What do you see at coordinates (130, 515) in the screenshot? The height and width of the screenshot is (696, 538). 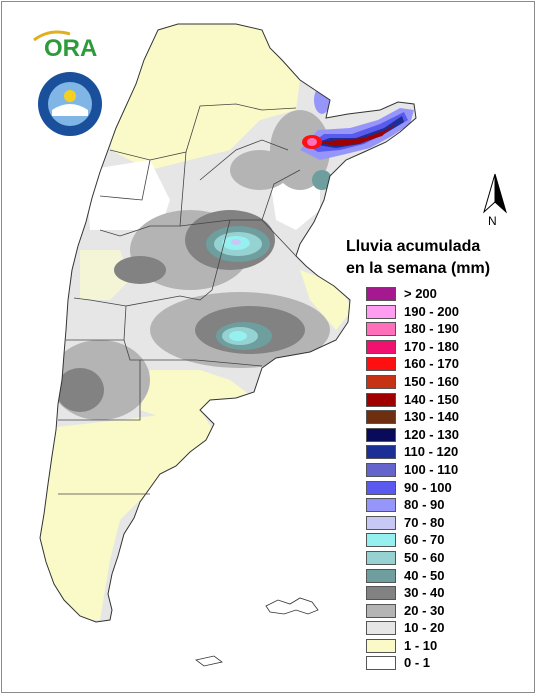 I see `rain-zone-south` at bounding box center [130, 515].